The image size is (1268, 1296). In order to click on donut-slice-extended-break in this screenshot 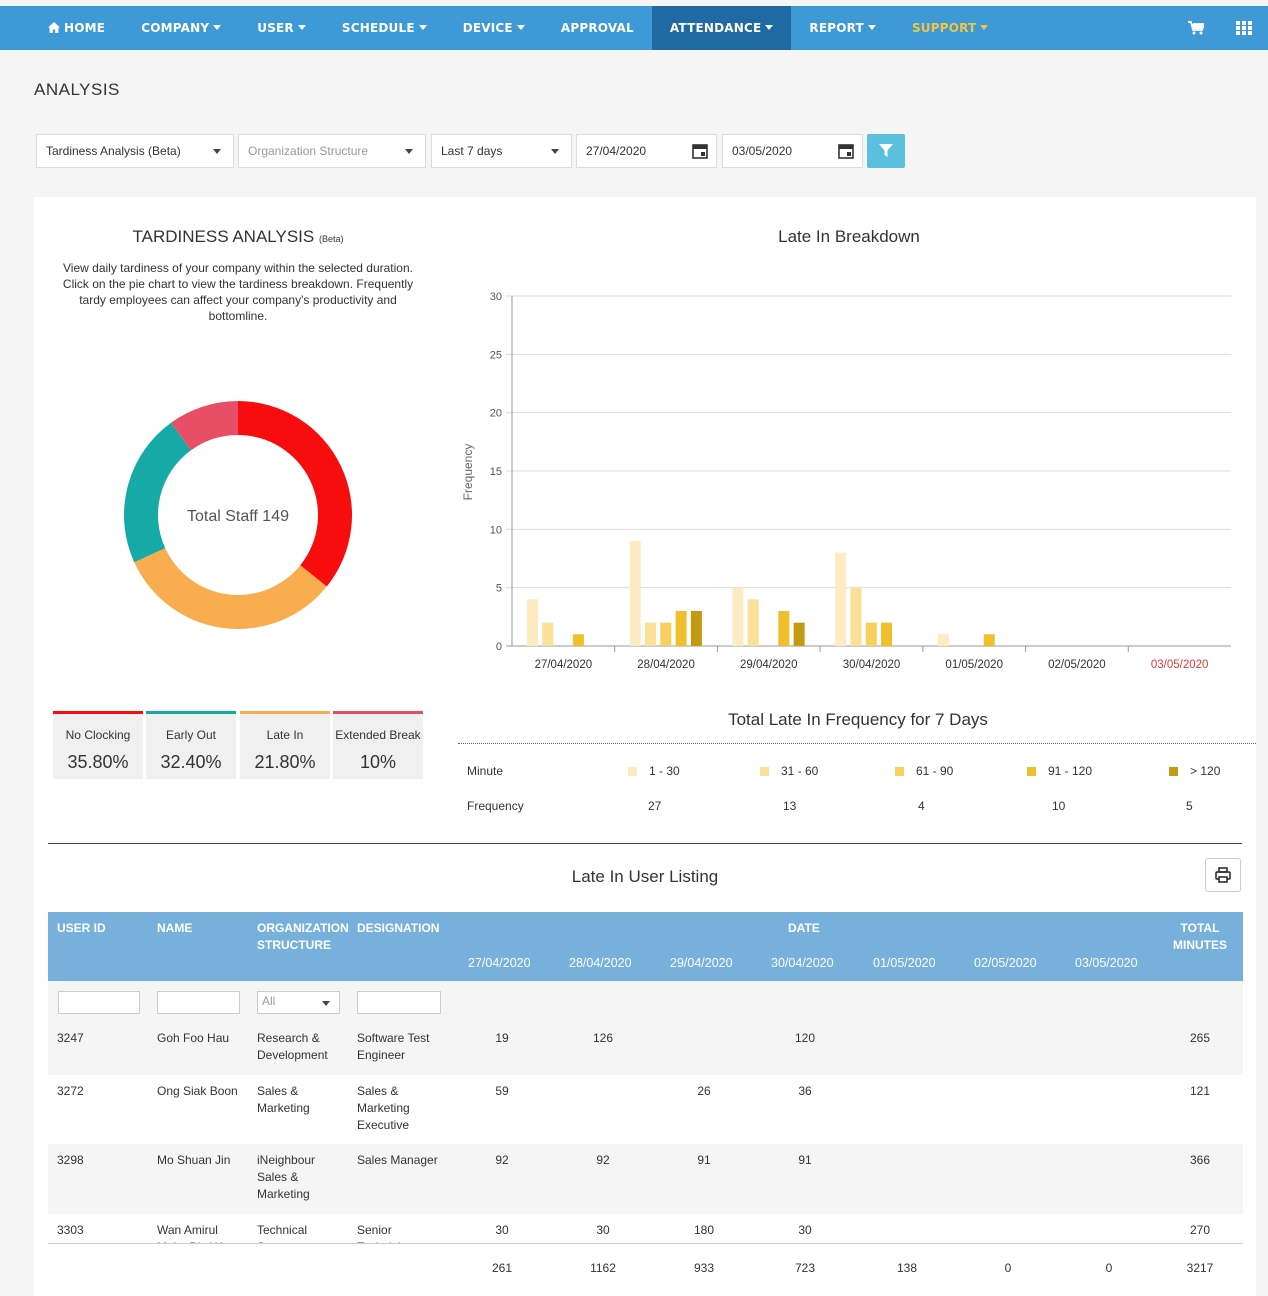, I will do `click(204, 426)`.